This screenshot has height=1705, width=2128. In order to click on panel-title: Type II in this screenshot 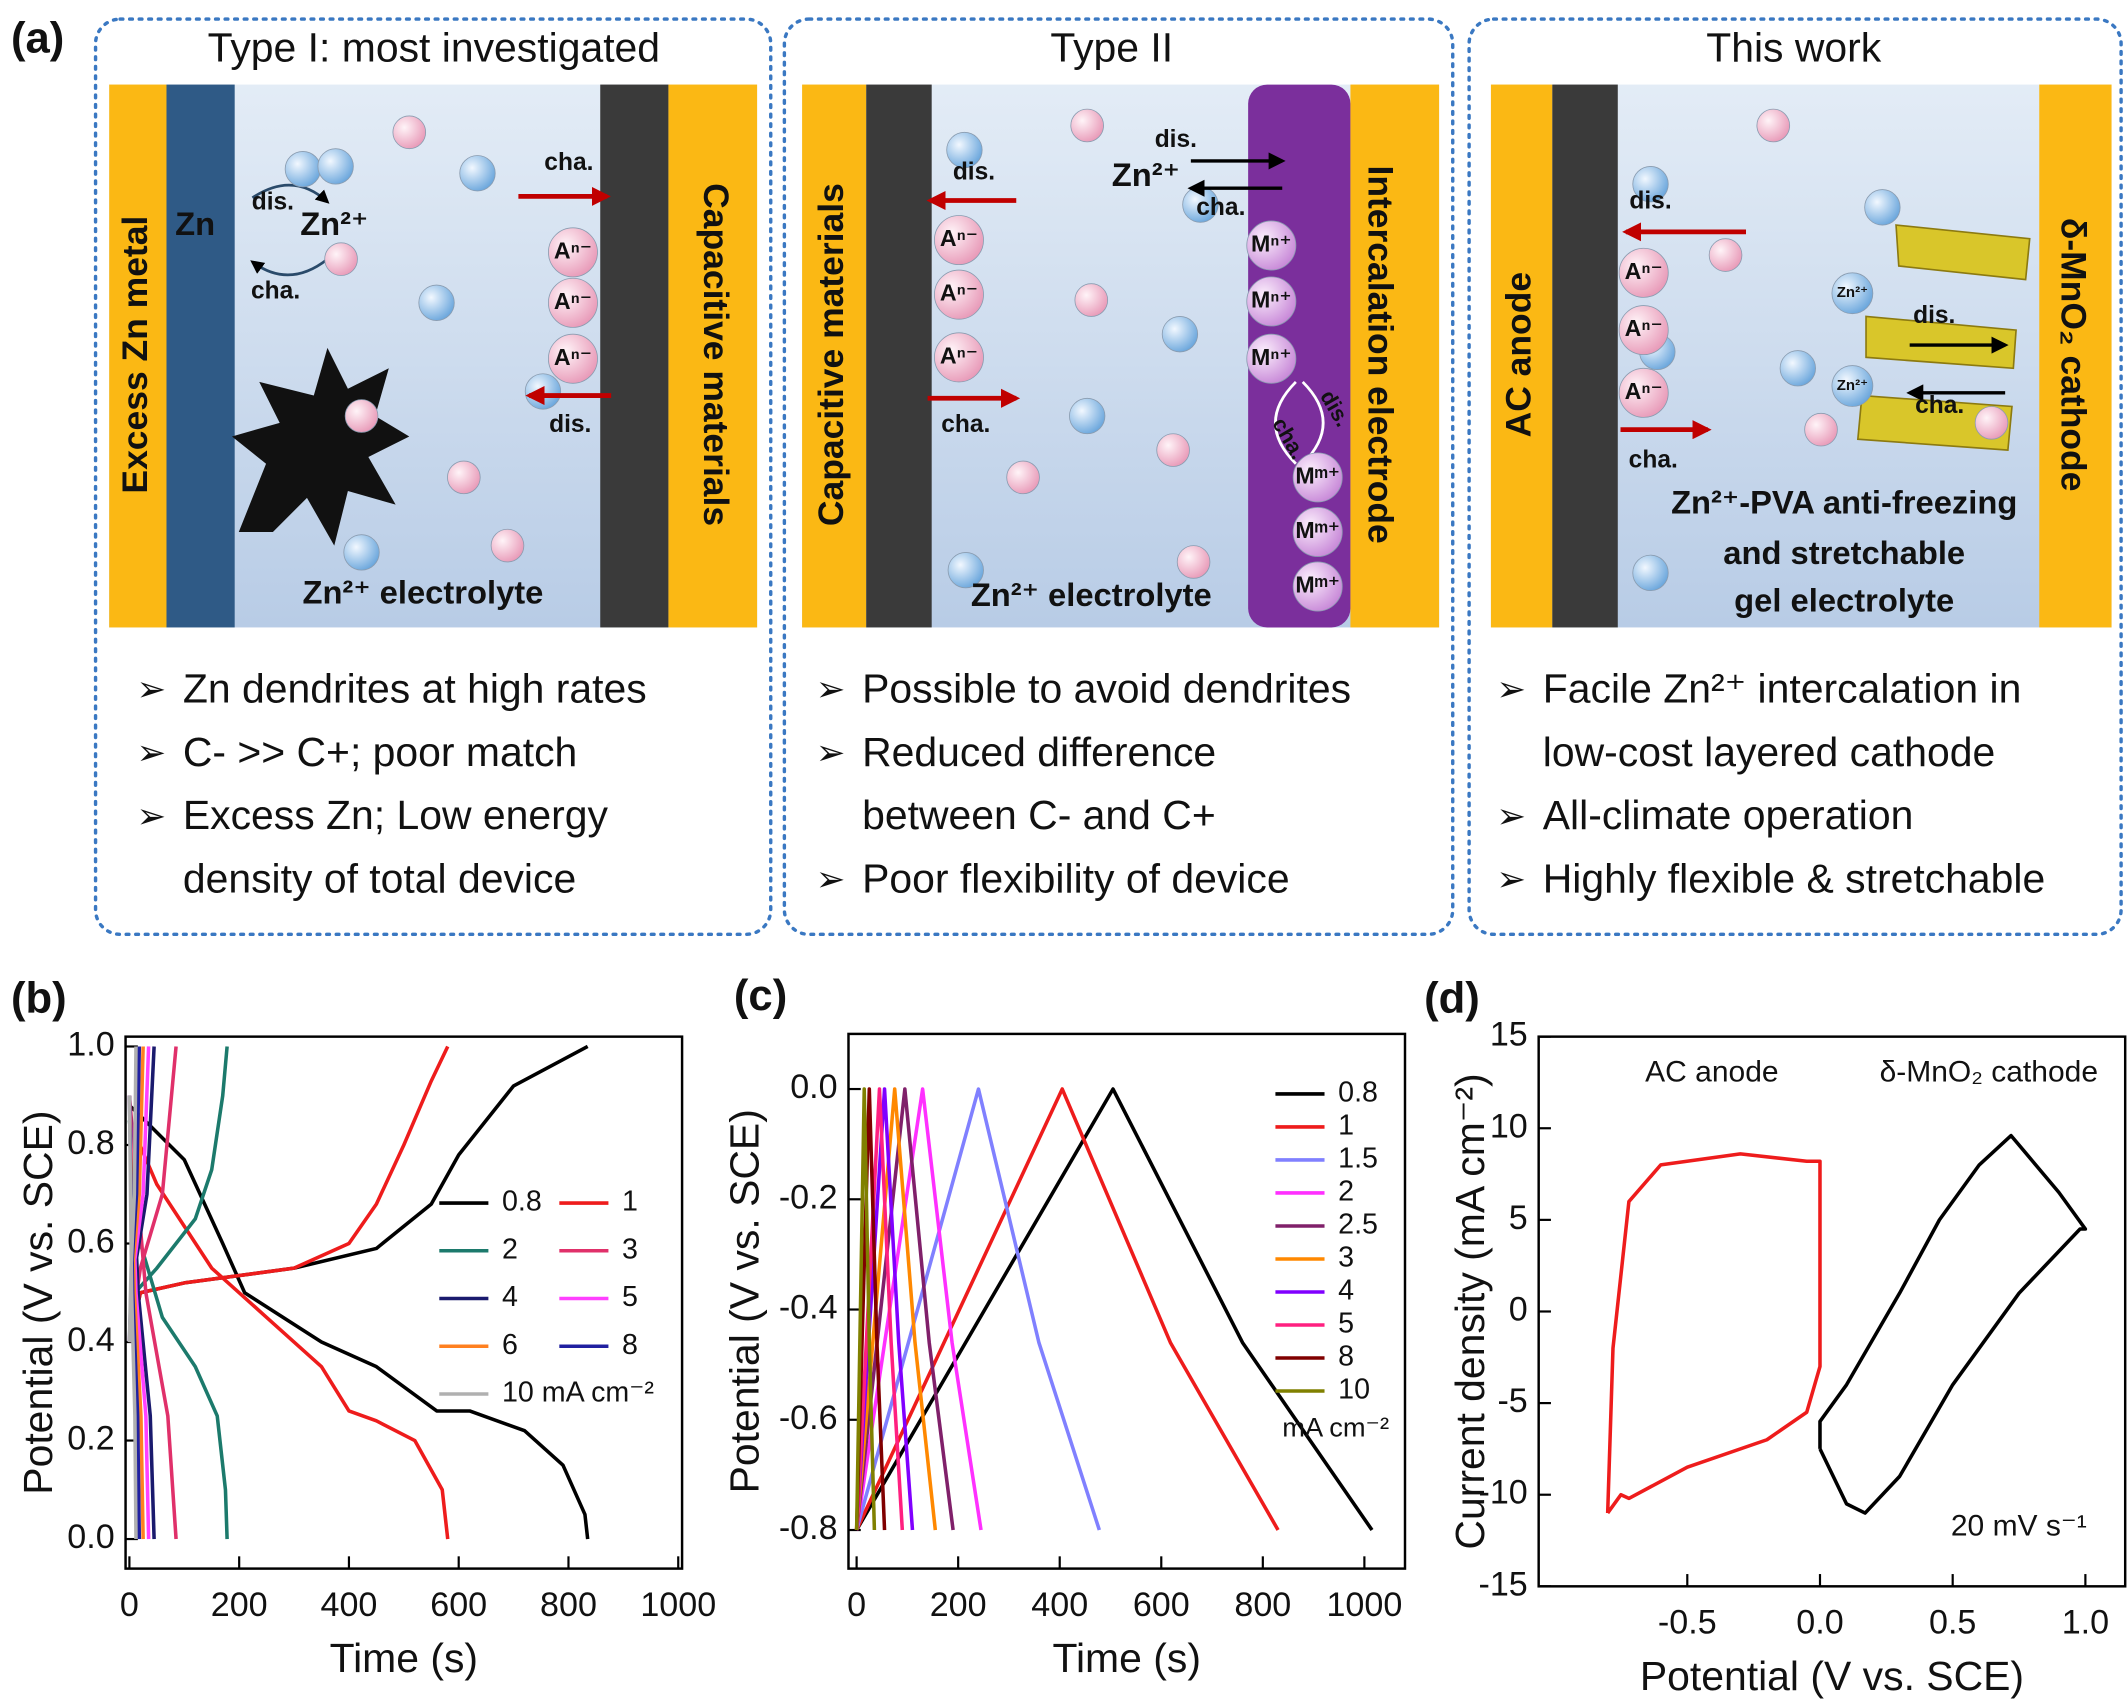, I will do `click(1111, 47)`.